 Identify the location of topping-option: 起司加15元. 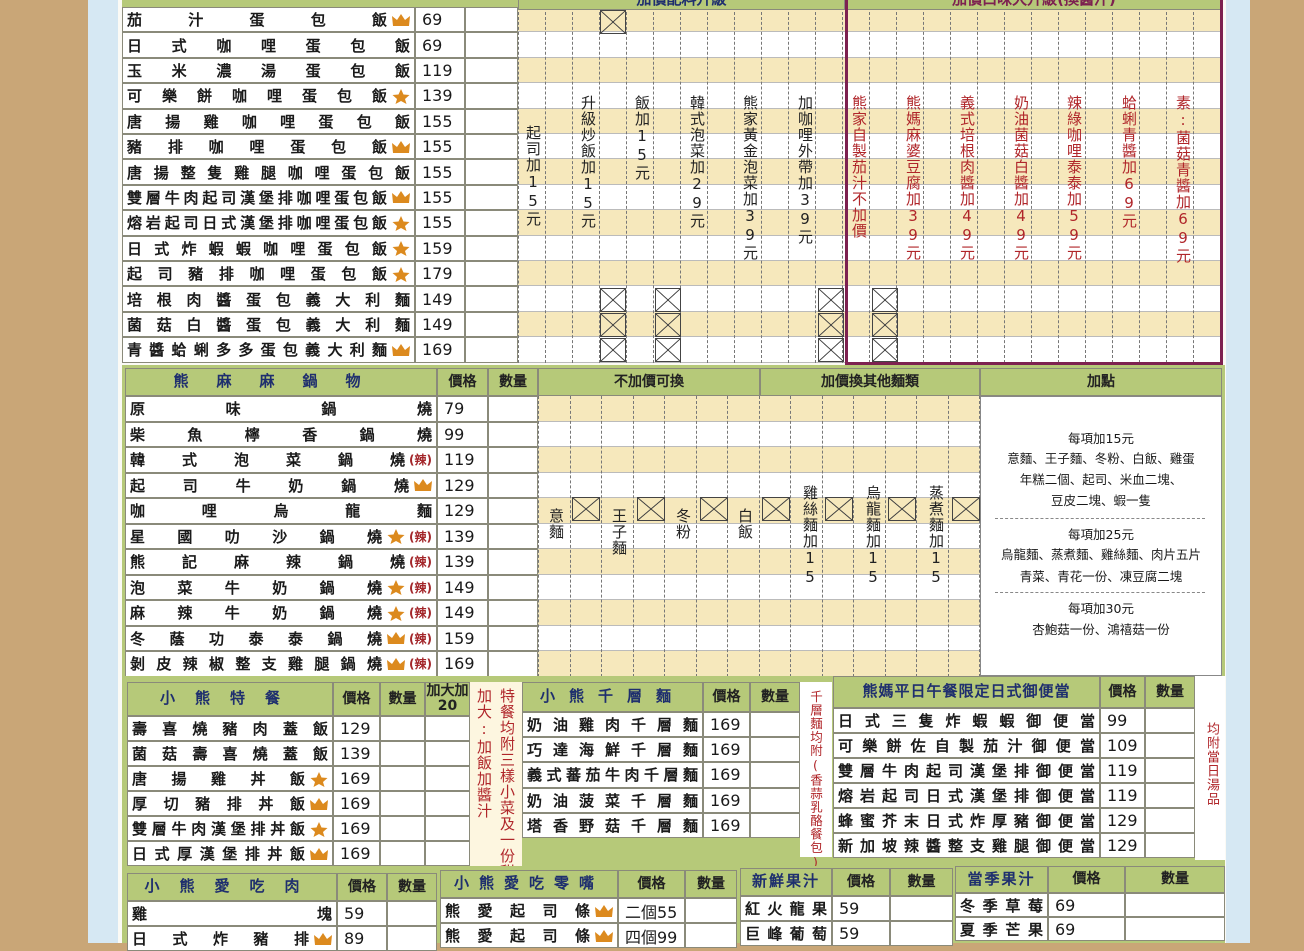
(533, 176).